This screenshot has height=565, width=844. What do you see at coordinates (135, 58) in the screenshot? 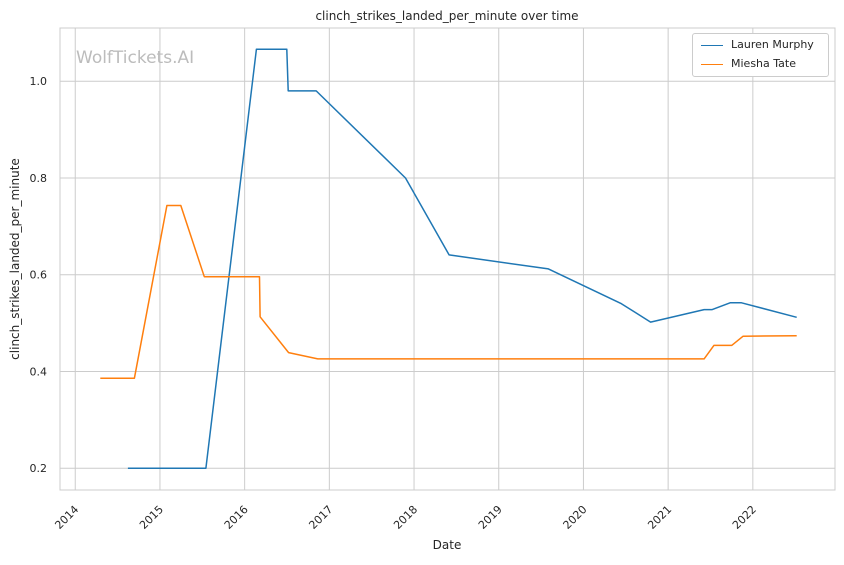
I see `watermark-text: WolfTickets.AI` at bounding box center [135, 58].